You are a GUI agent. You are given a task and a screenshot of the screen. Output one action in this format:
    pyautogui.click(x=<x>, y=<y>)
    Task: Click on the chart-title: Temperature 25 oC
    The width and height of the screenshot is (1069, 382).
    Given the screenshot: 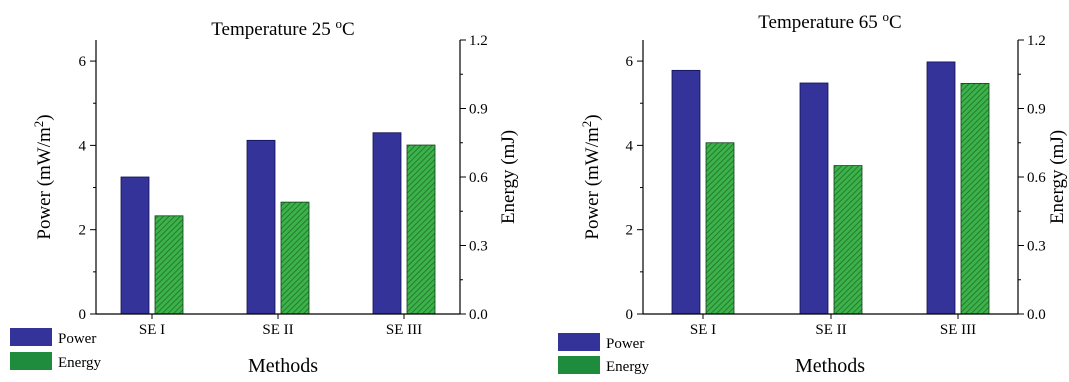 What is the action you would take?
    pyautogui.click(x=282, y=28)
    